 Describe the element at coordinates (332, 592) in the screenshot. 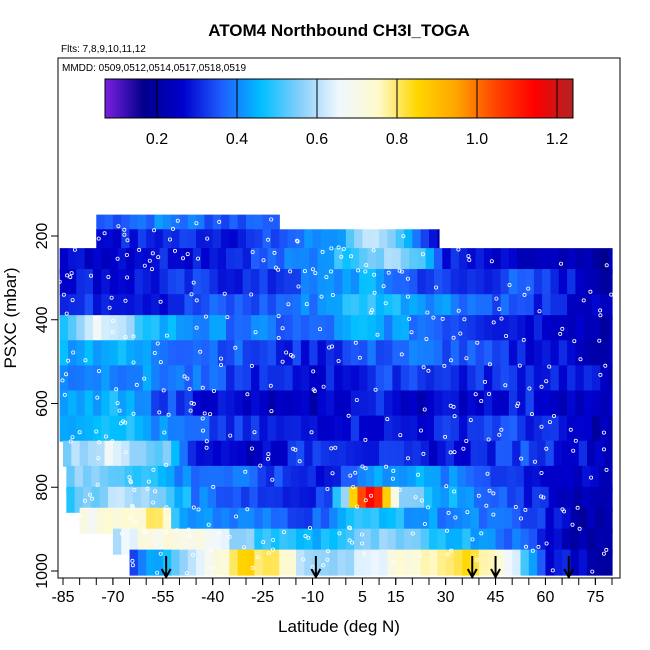

I see `x-axis: -85 -70 -55 -40 -25 -10 5 15 30 45 60 75` at that location.